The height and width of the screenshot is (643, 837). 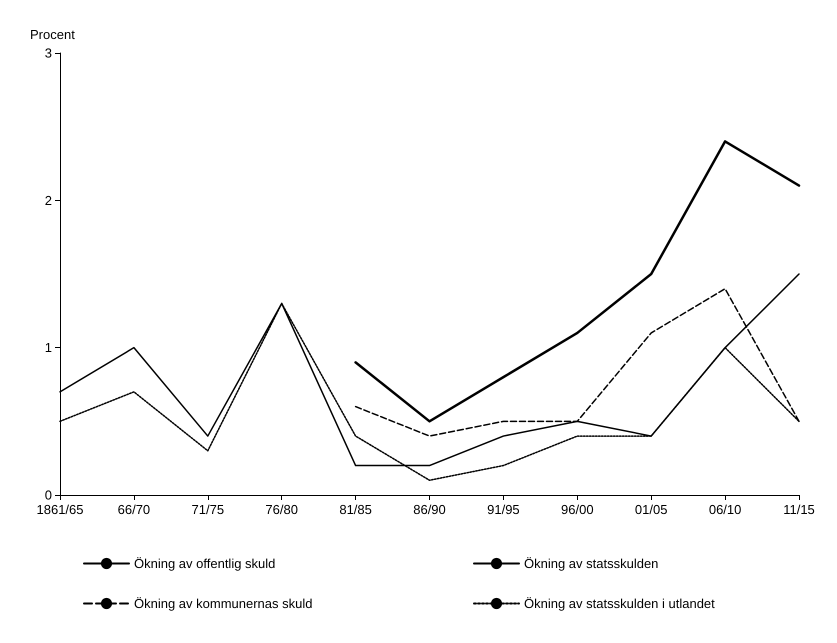 I want to click on legend-label: Ökning av statsskulden, so click(x=591, y=563).